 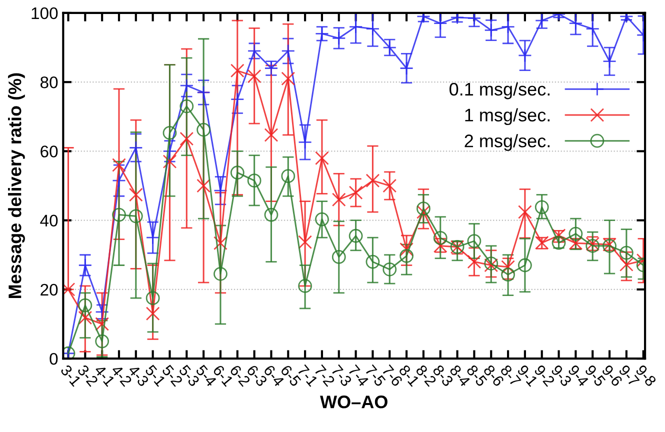 I want to click on y-tick-label: 80, so click(x=49, y=82).